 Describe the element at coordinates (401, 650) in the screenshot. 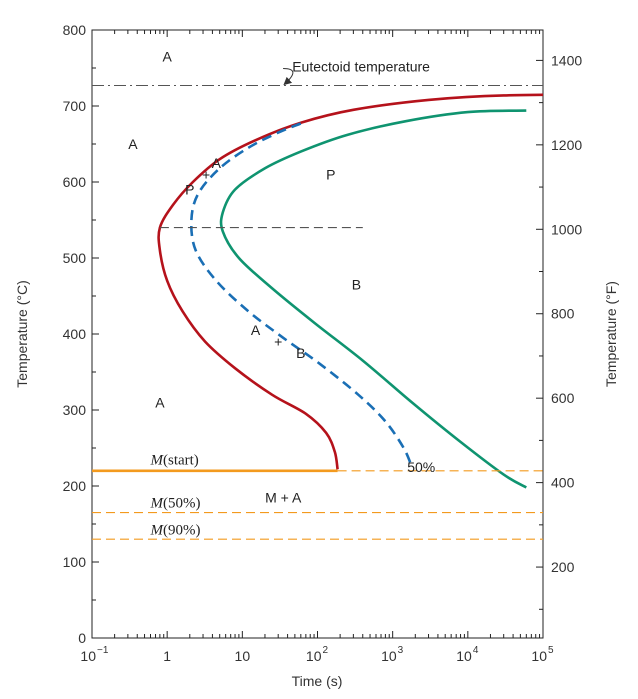

I see `x-tick-label-exp: 3` at that location.